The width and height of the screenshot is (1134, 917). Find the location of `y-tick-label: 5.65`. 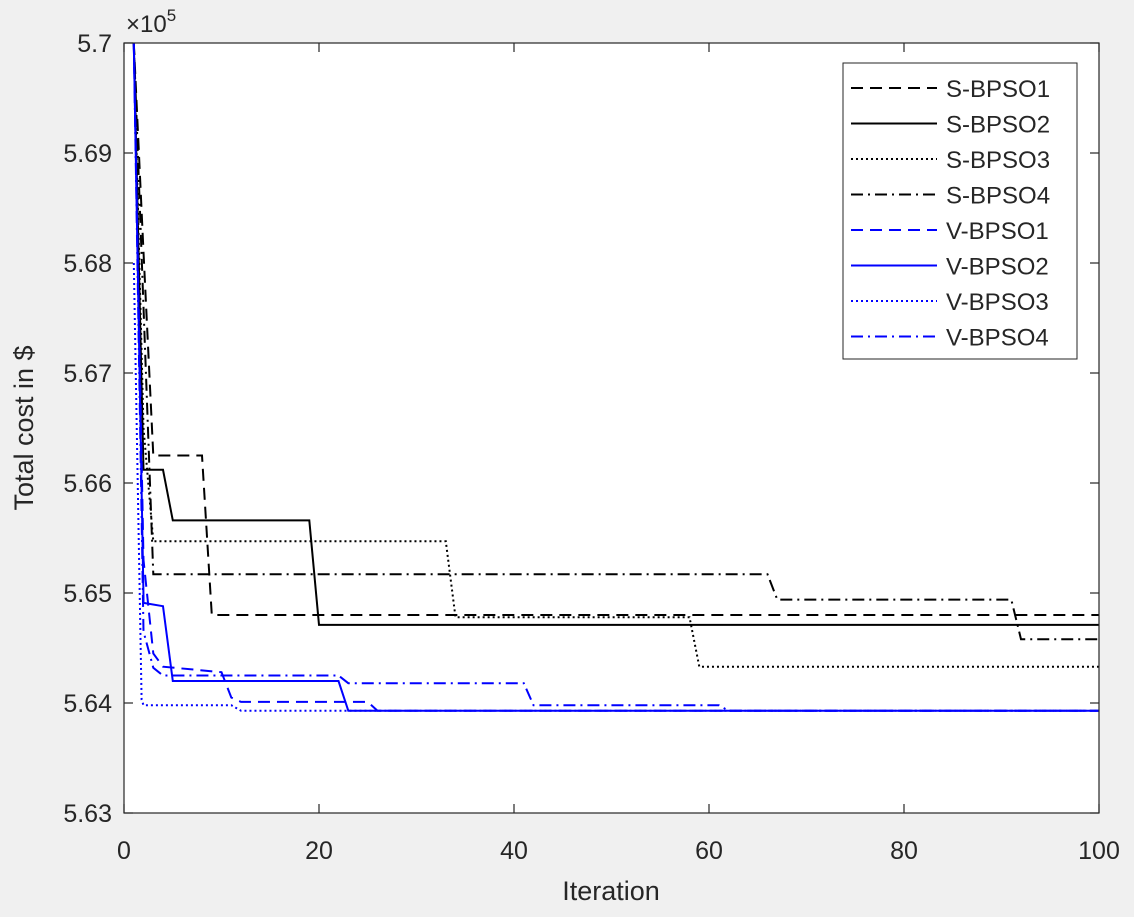

y-tick-label: 5.65 is located at coordinates (87, 594).